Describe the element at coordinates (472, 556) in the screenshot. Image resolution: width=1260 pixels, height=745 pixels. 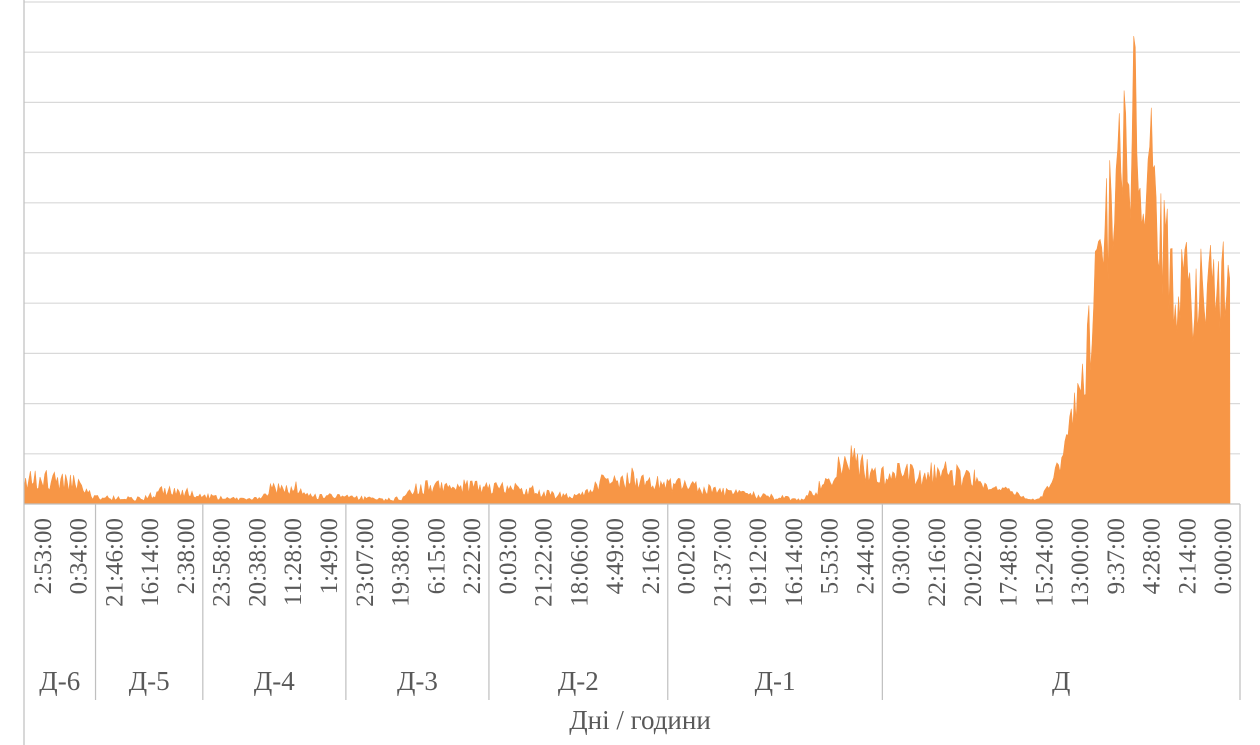
I see `x-tick-label: 2:22:00` at that location.